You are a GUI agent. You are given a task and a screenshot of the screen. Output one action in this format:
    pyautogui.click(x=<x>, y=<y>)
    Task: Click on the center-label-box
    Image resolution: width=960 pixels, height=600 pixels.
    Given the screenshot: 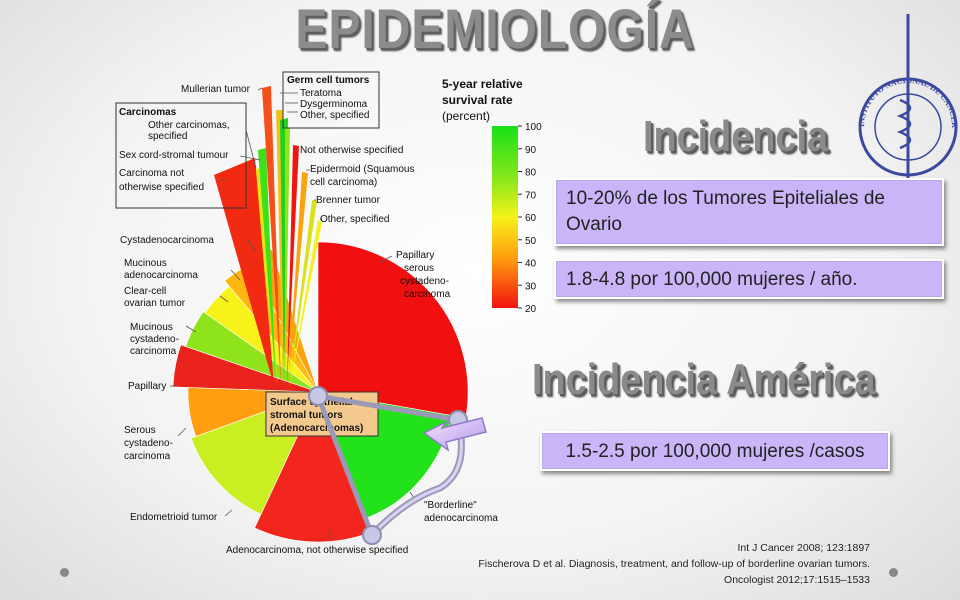 What is the action you would take?
    pyautogui.click(x=322, y=414)
    